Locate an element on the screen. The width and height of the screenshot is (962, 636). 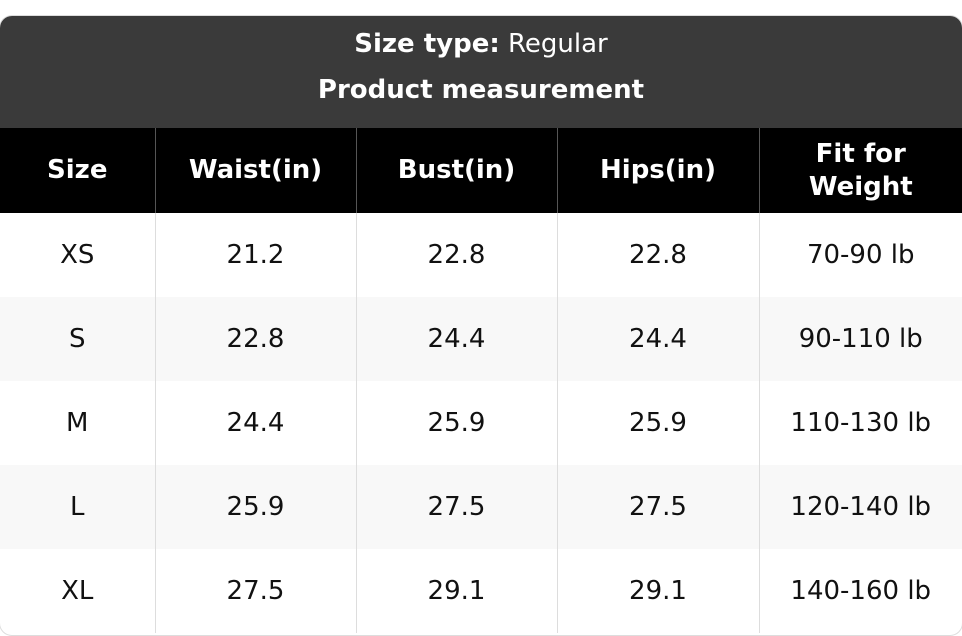
column-header: Size is located at coordinates (77, 170).